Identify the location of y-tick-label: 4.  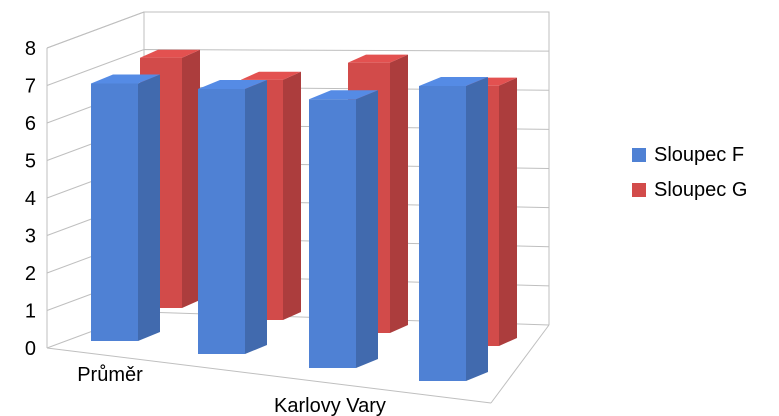
(30, 199).